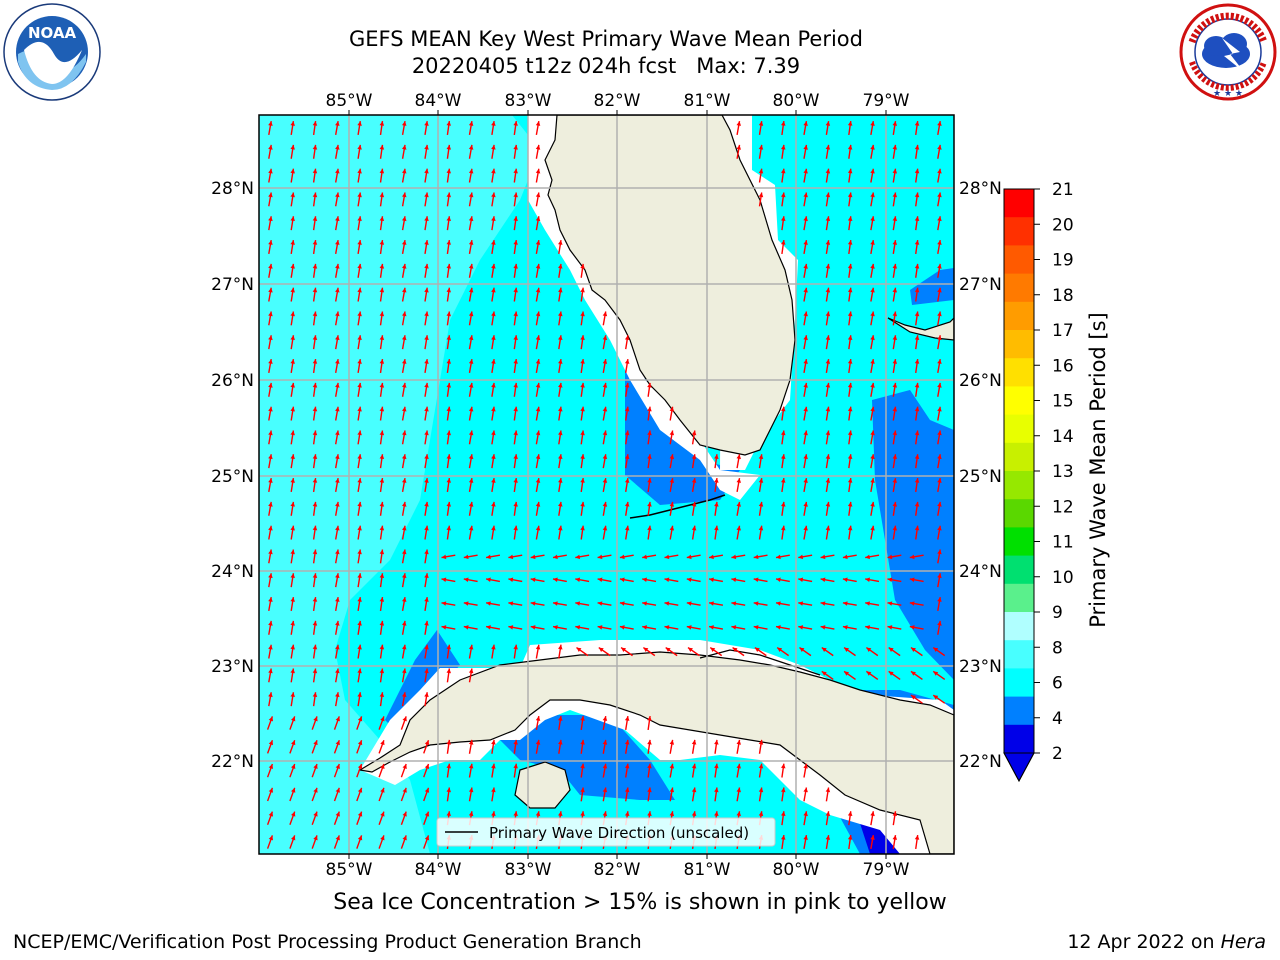  What do you see at coordinates (232, 381) in the screenshot?
I see `lat-label-left: 26°N` at bounding box center [232, 381].